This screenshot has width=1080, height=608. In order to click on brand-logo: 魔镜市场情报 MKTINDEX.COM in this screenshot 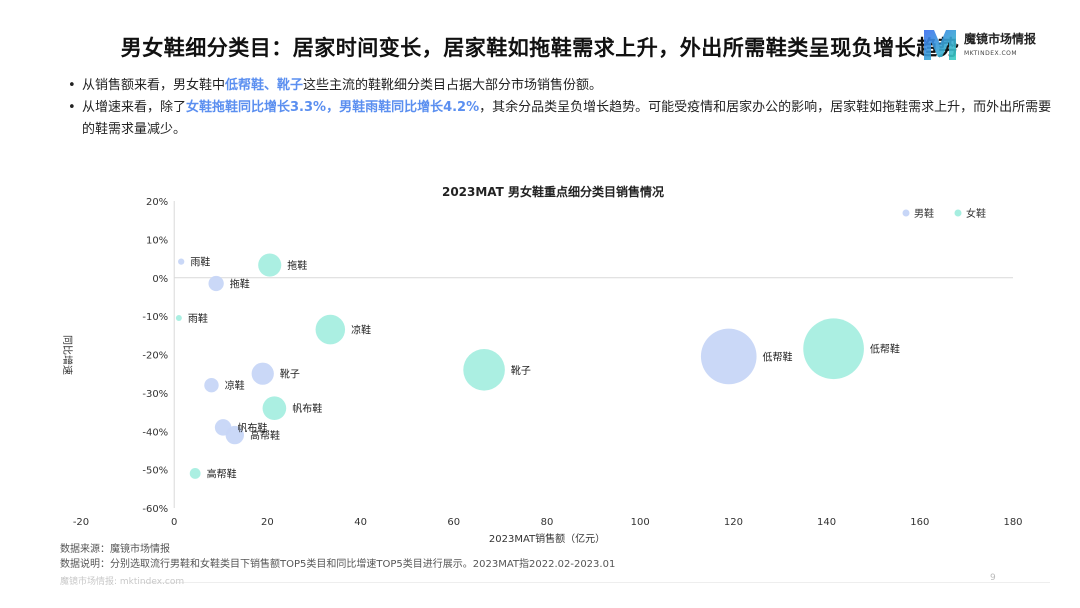, I will do `click(985, 46)`.